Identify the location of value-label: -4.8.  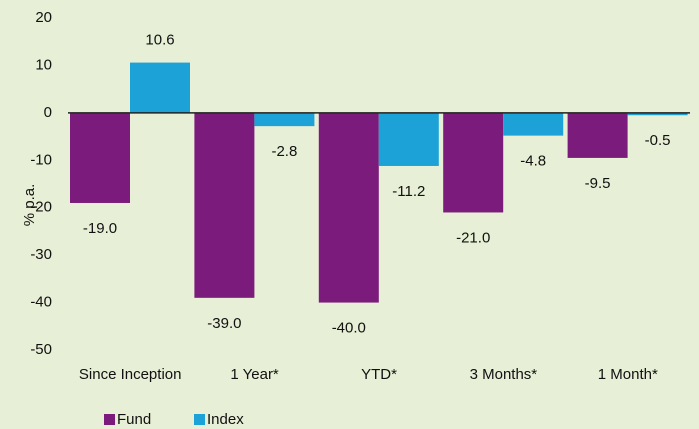
(533, 161).